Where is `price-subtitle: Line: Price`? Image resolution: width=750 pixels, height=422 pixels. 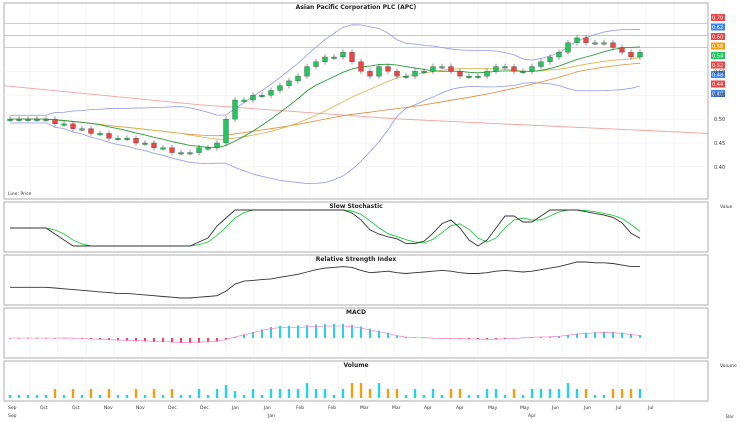 price-subtitle: Line: Price is located at coordinates (20, 194).